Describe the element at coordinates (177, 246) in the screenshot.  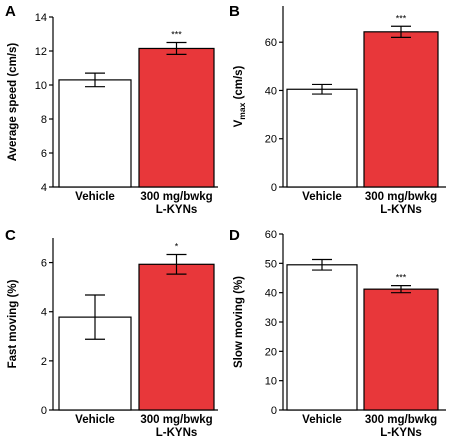
I see `significance-marker: *` at that location.